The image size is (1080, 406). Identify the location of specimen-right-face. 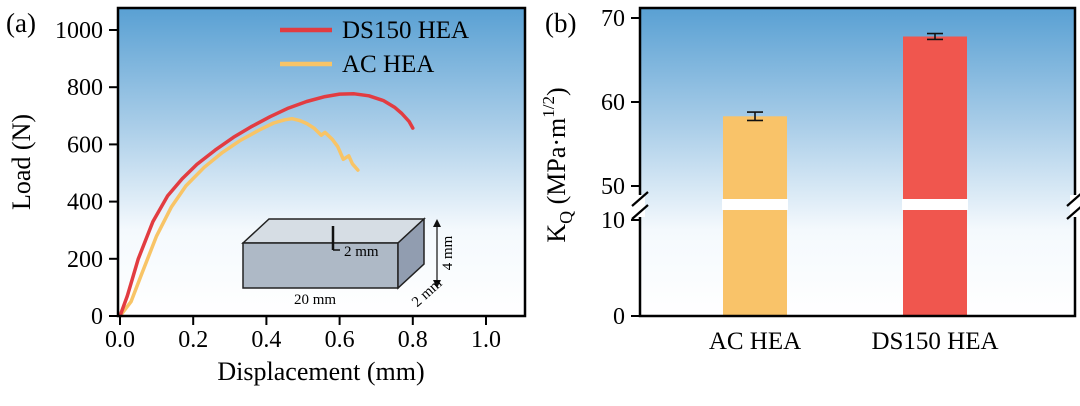
(411, 253).